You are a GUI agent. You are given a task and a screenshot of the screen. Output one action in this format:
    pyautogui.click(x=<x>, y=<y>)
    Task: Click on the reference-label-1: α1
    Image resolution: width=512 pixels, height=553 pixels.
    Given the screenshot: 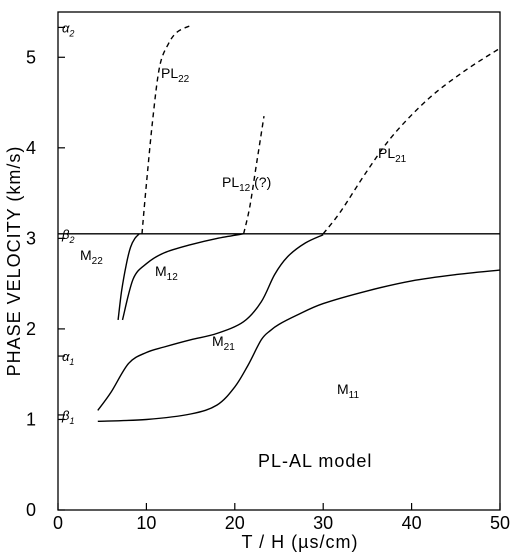 What is the action you would take?
    pyautogui.click(x=68, y=358)
    